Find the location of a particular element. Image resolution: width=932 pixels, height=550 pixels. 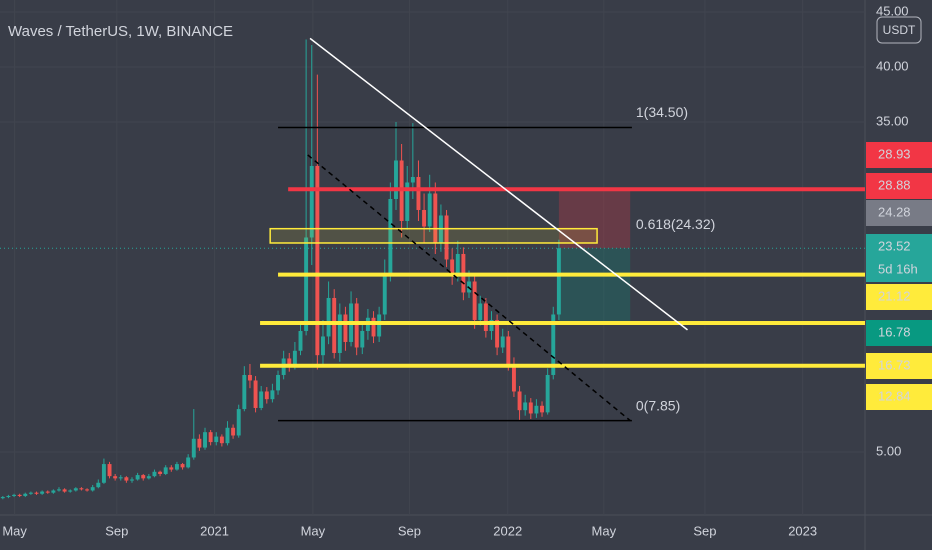

countdown-label: 5d 16h is located at coordinates (898, 268).